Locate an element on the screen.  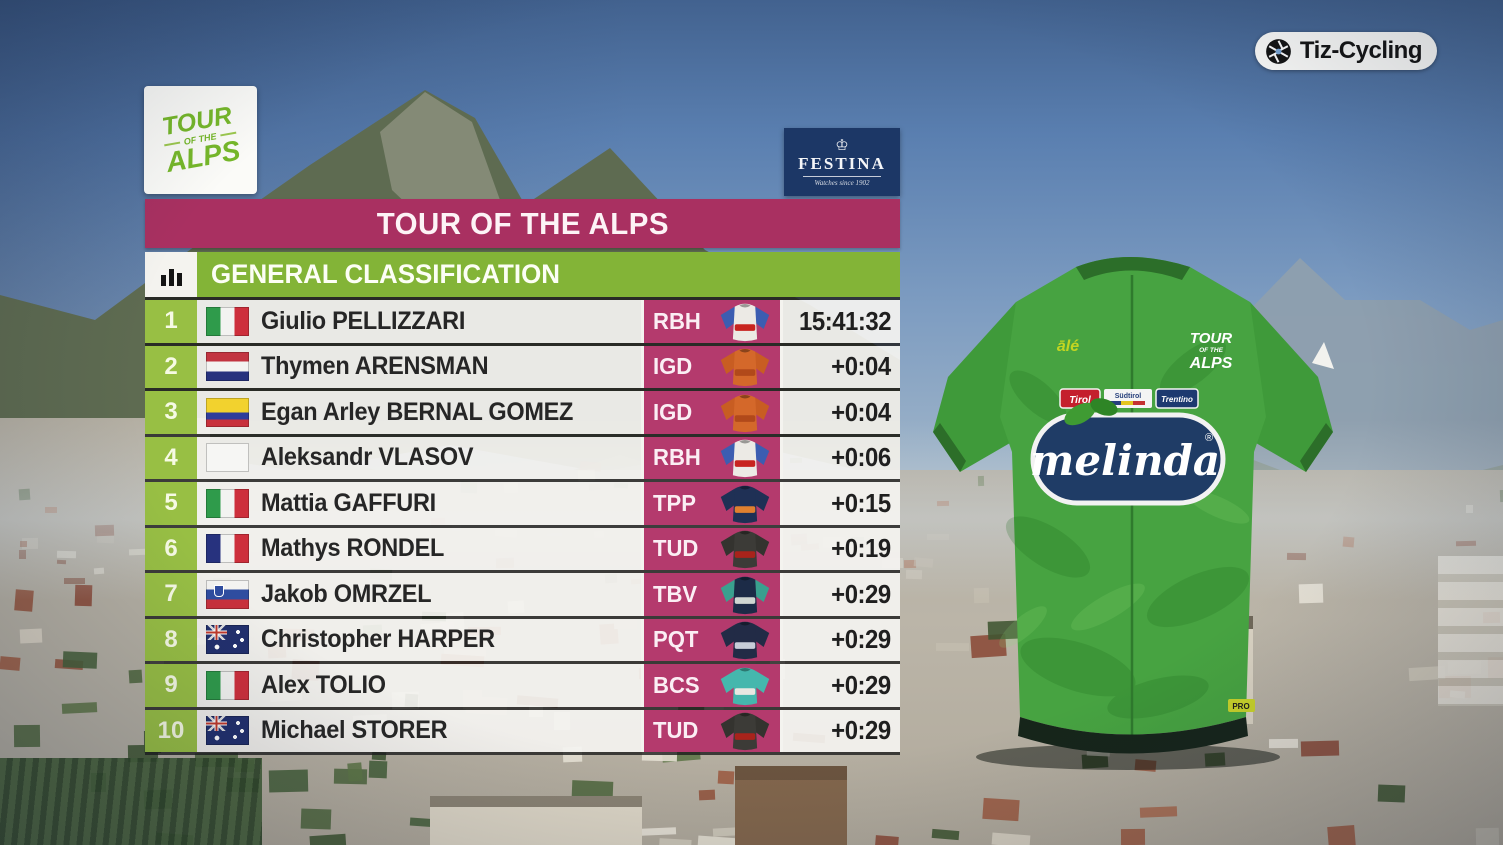
rider-cell: Alex TOLIO is located at coordinates (419, 685).